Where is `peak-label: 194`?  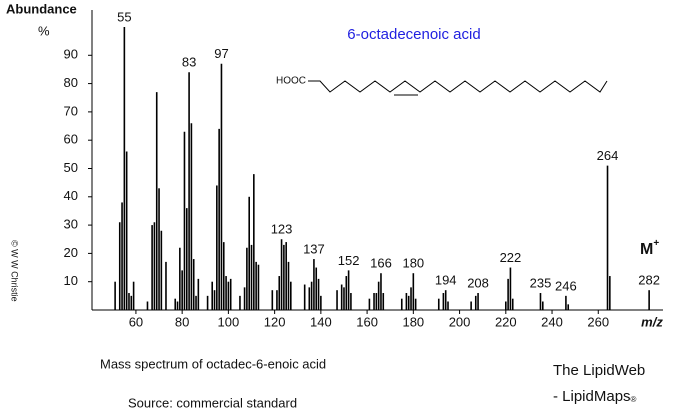
peak-label: 194 is located at coordinates (446, 280).